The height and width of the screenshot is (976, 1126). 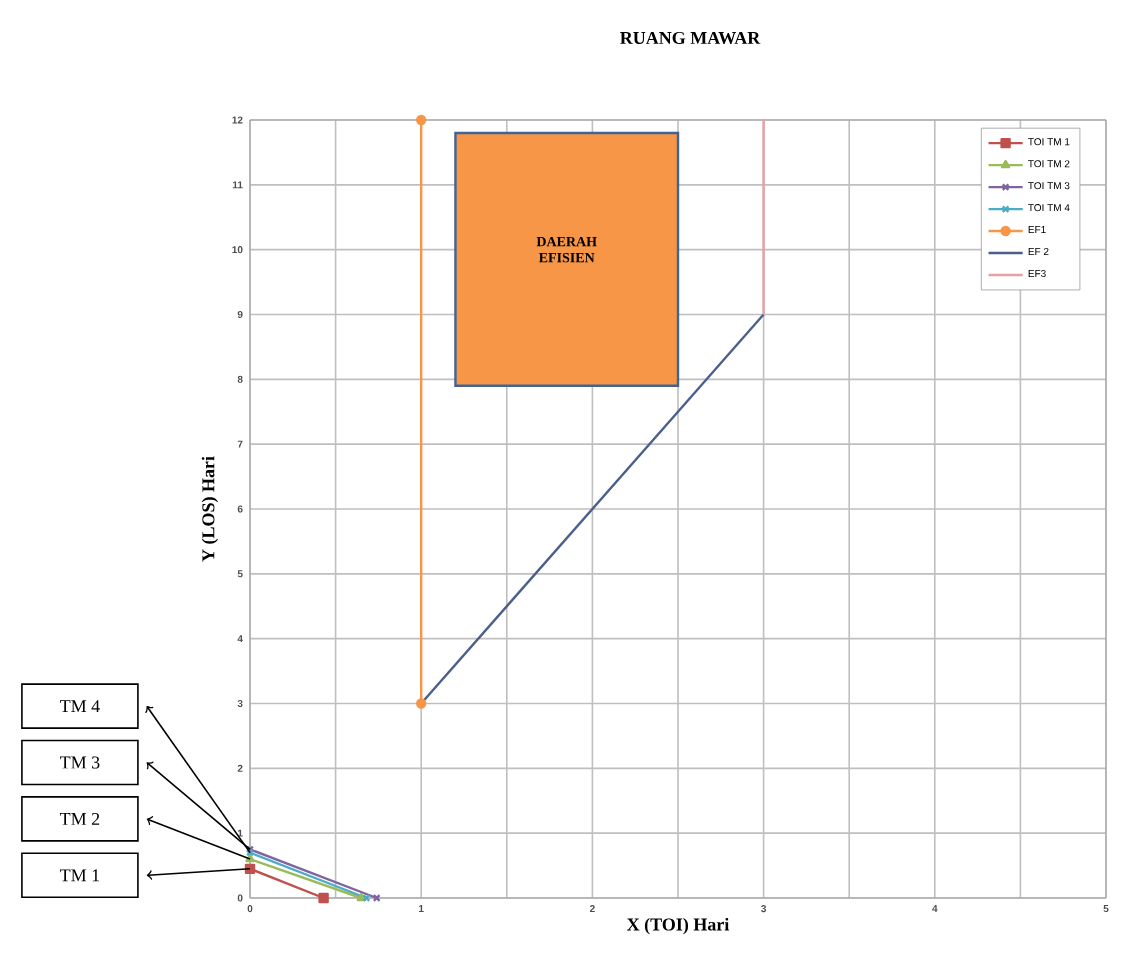 I want to click on x-axis-title: X (TOI) Hari, so click(x=678, y=926).